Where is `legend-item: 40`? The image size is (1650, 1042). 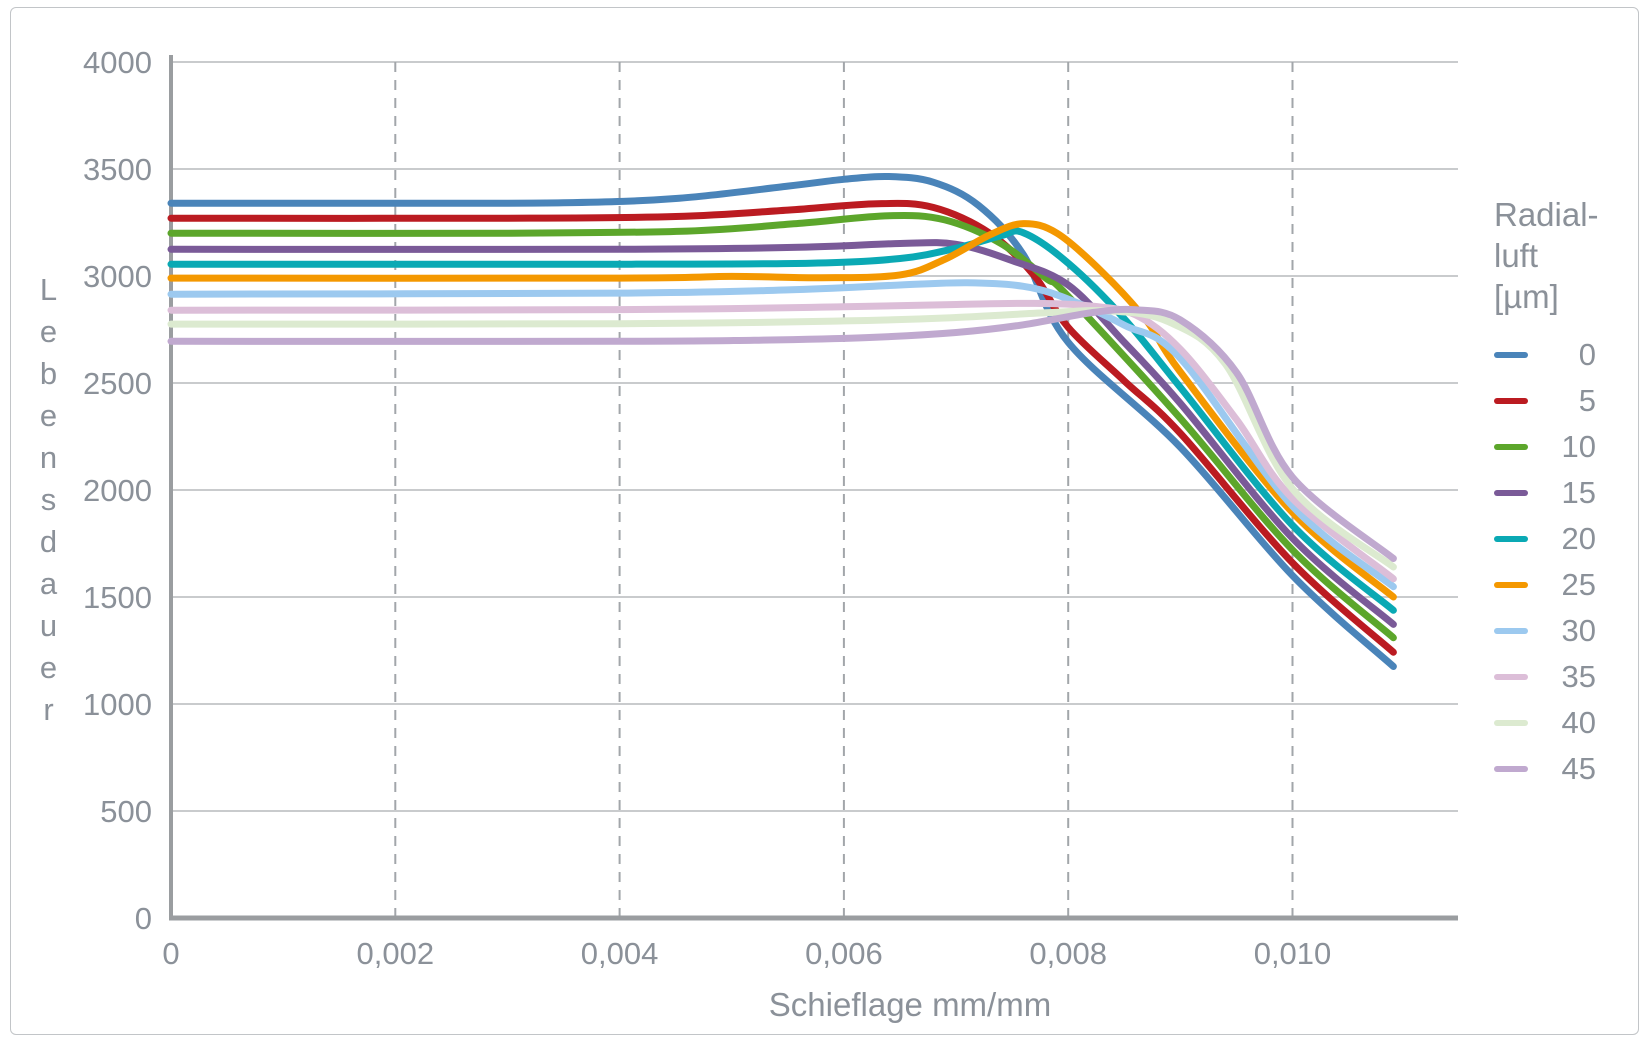 legend-item: 40 is located at coordinates (1545, 722).